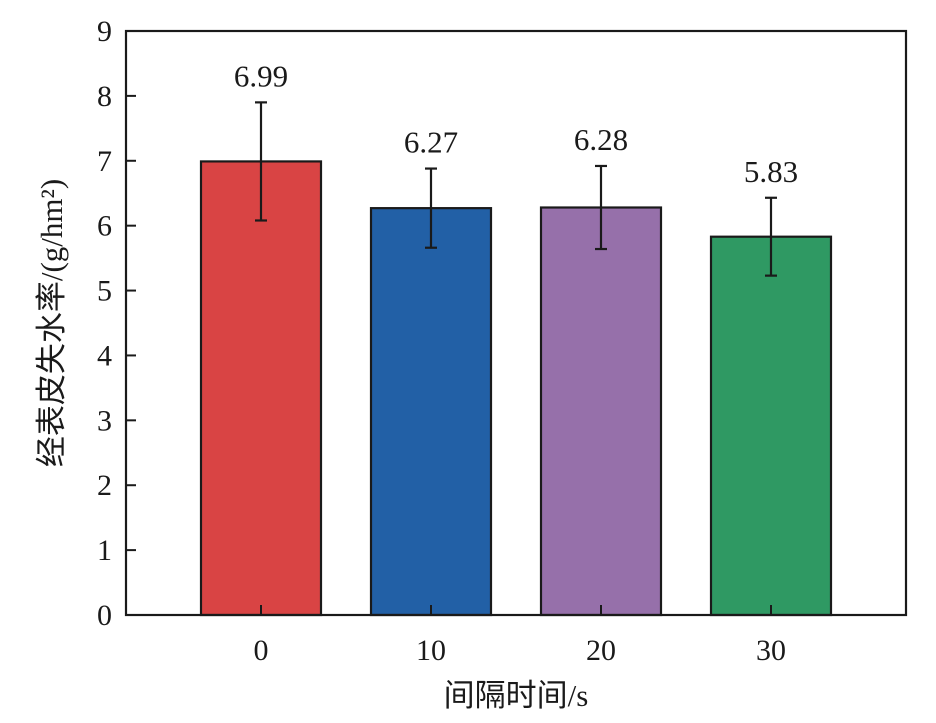  Describe the element at coordinates (431, 650) in the screenshot. I see `x-tick-label: 10` at that location.